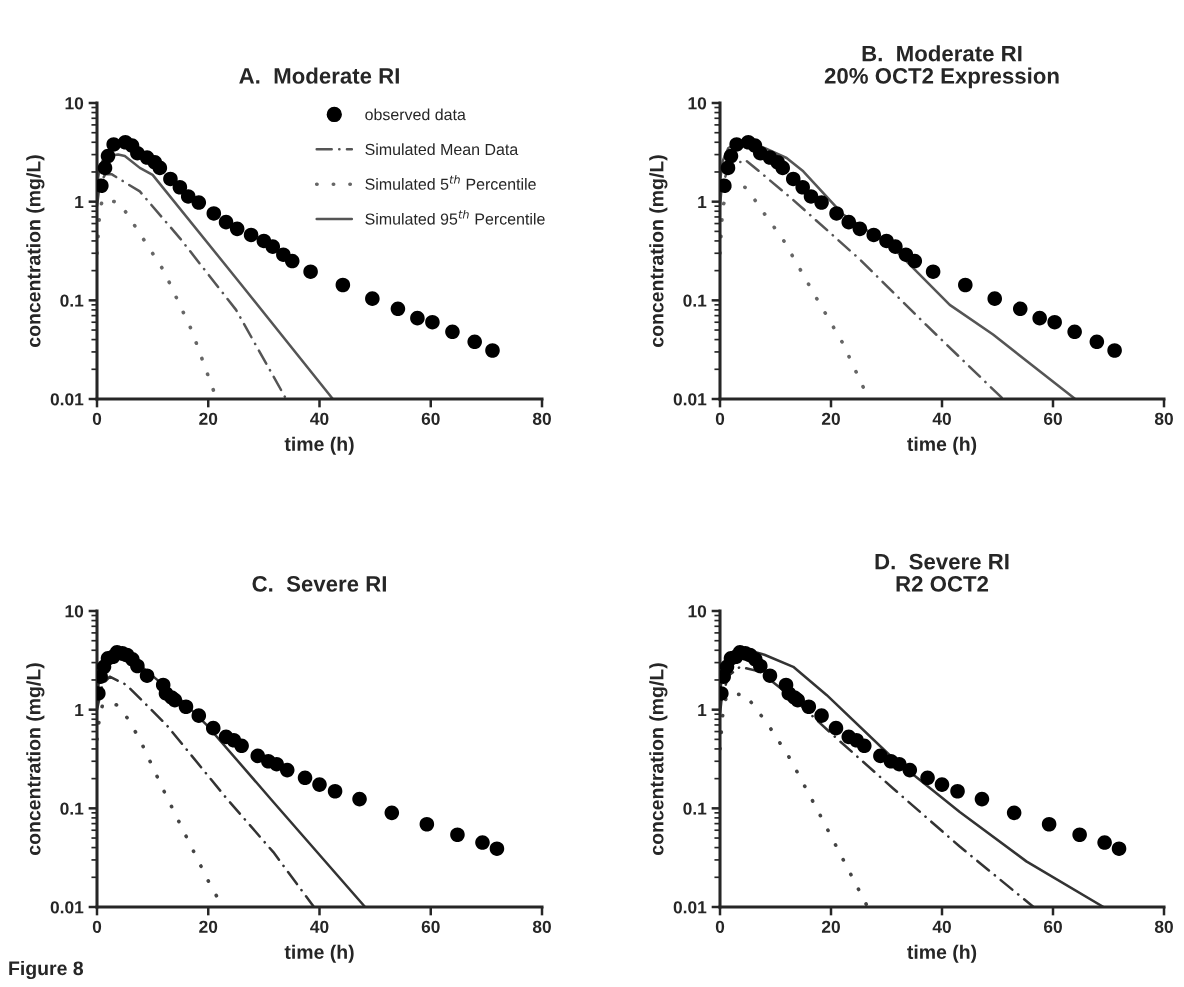 Image resolution: width=1184 pixels, height=987 pixels. I want to click on chart-title: B. Moderate RI 20% OCT2 Expression, so click(941, 67).